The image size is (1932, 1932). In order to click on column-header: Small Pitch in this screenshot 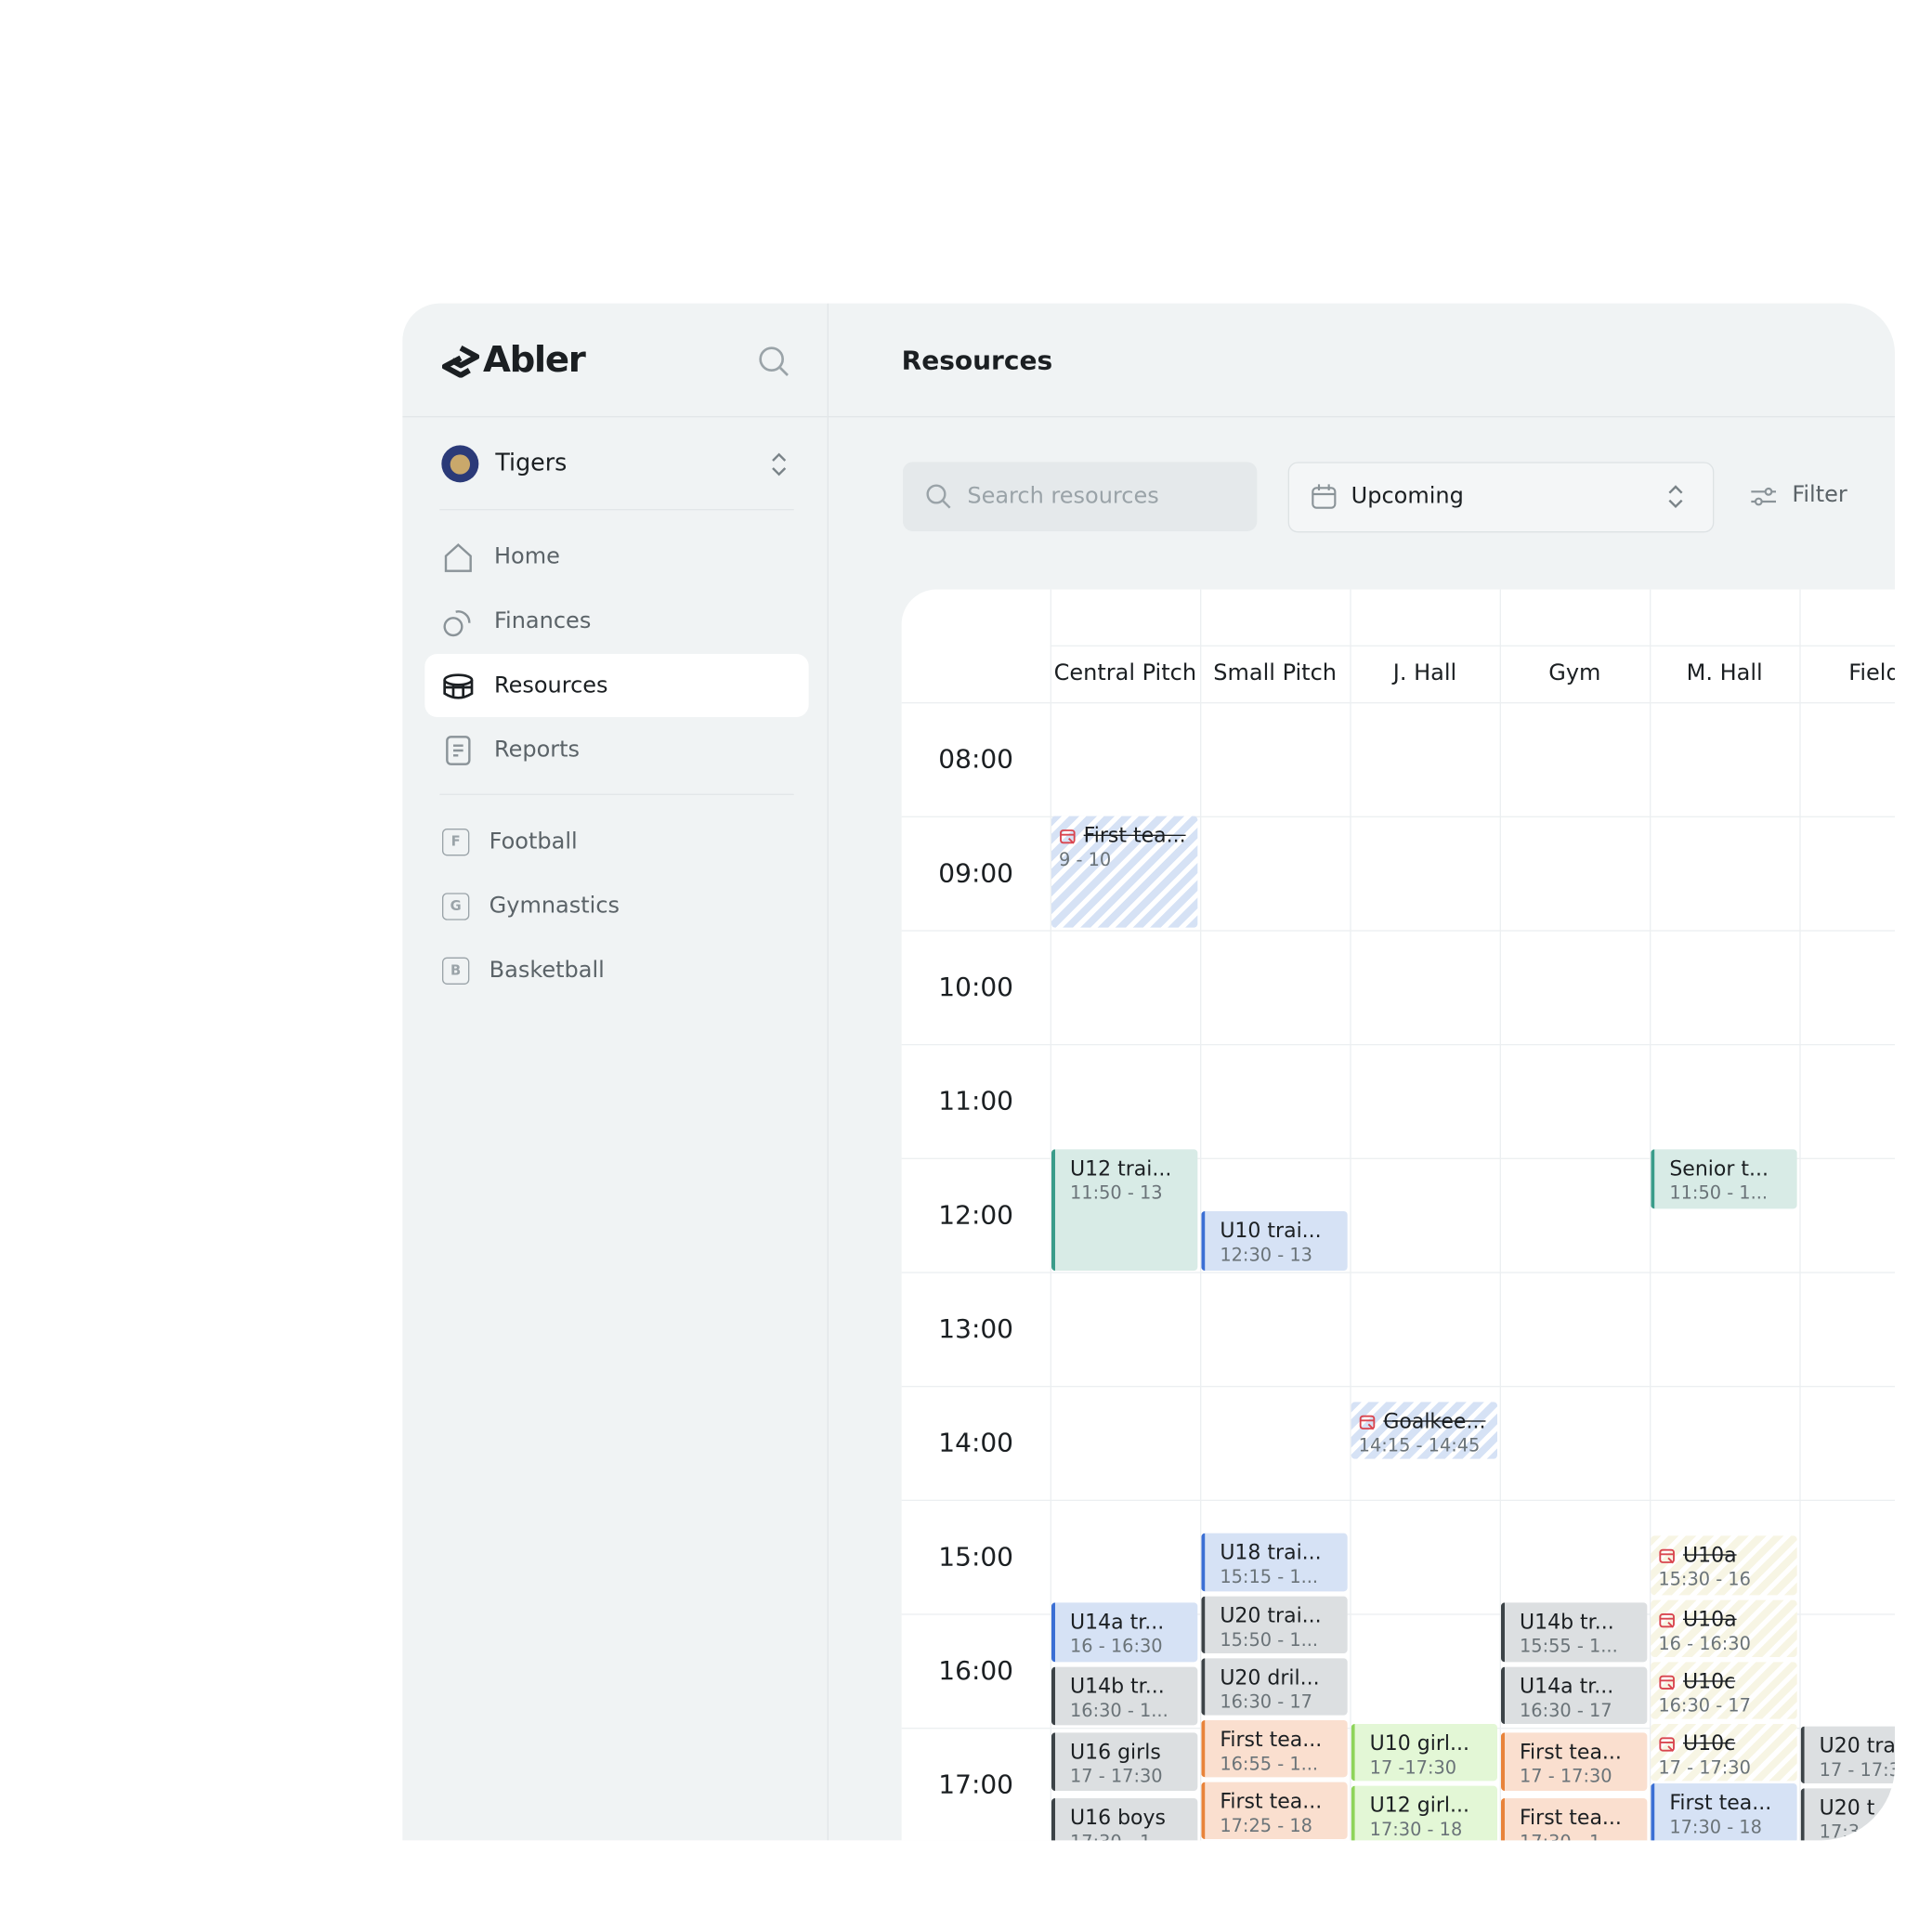, I will do `click(1275, 672)`.